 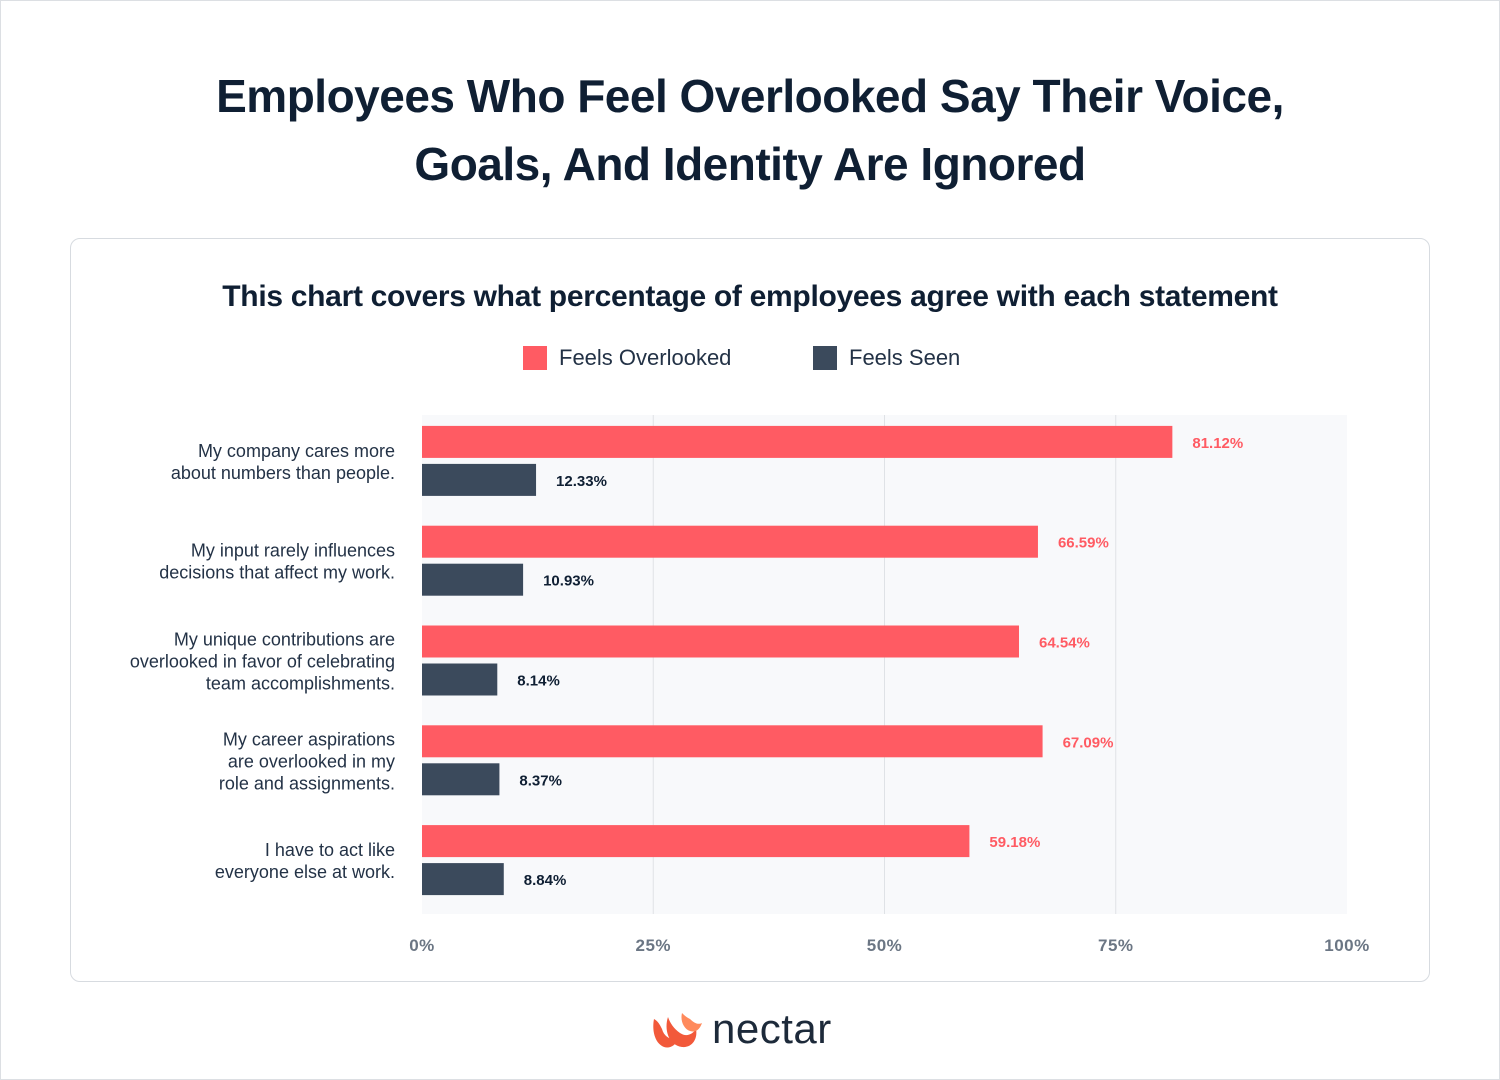 What do you see at coordinates (277, 573) in the screenshot?
I see `category-label: decisions that affect my work.` at bounding box center [277, 573].